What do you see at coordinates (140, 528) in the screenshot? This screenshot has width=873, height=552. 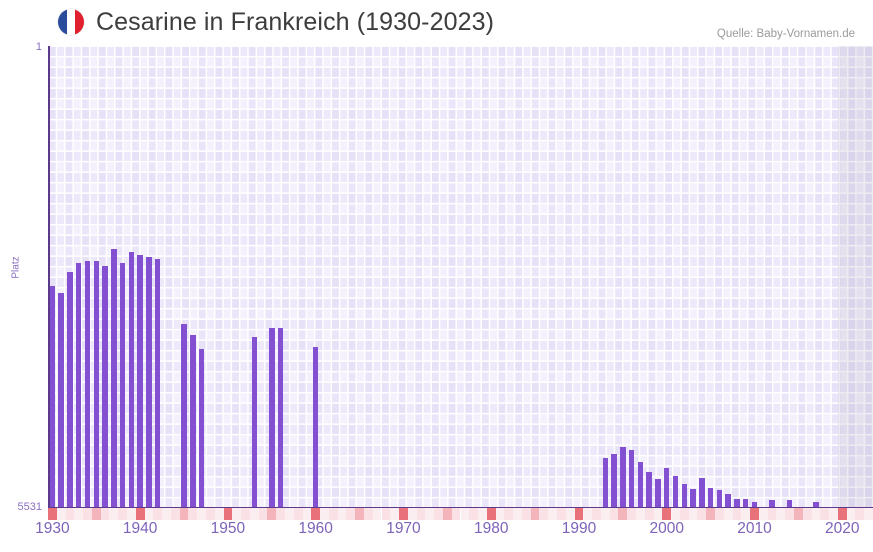 I see `x-tick-label: 1940` at bounding box center [140, 528].